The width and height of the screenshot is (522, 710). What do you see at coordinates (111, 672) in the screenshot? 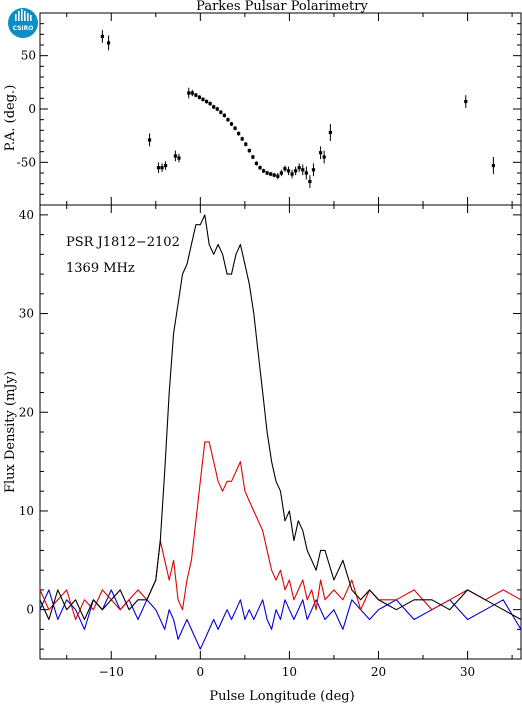
I see `flux-xtick-label: −10` at bounding box center [111, 672].